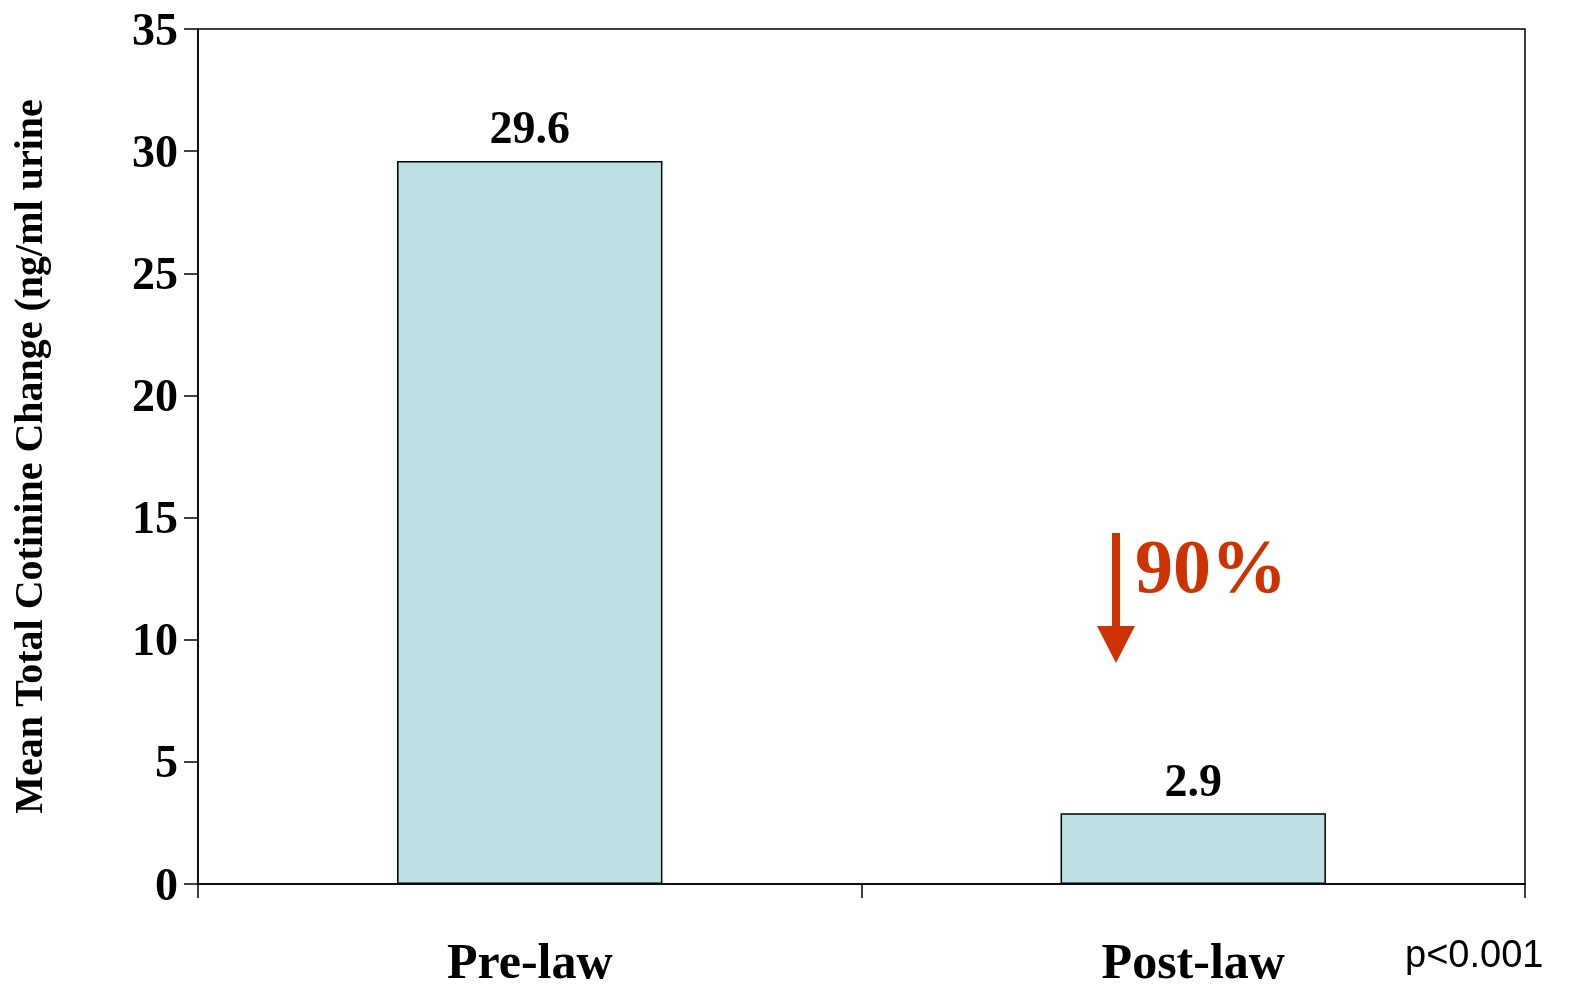  I want to click on y-axis-title: Mean Total Cotinine Change (ng/ml urine, so click(28, 456).